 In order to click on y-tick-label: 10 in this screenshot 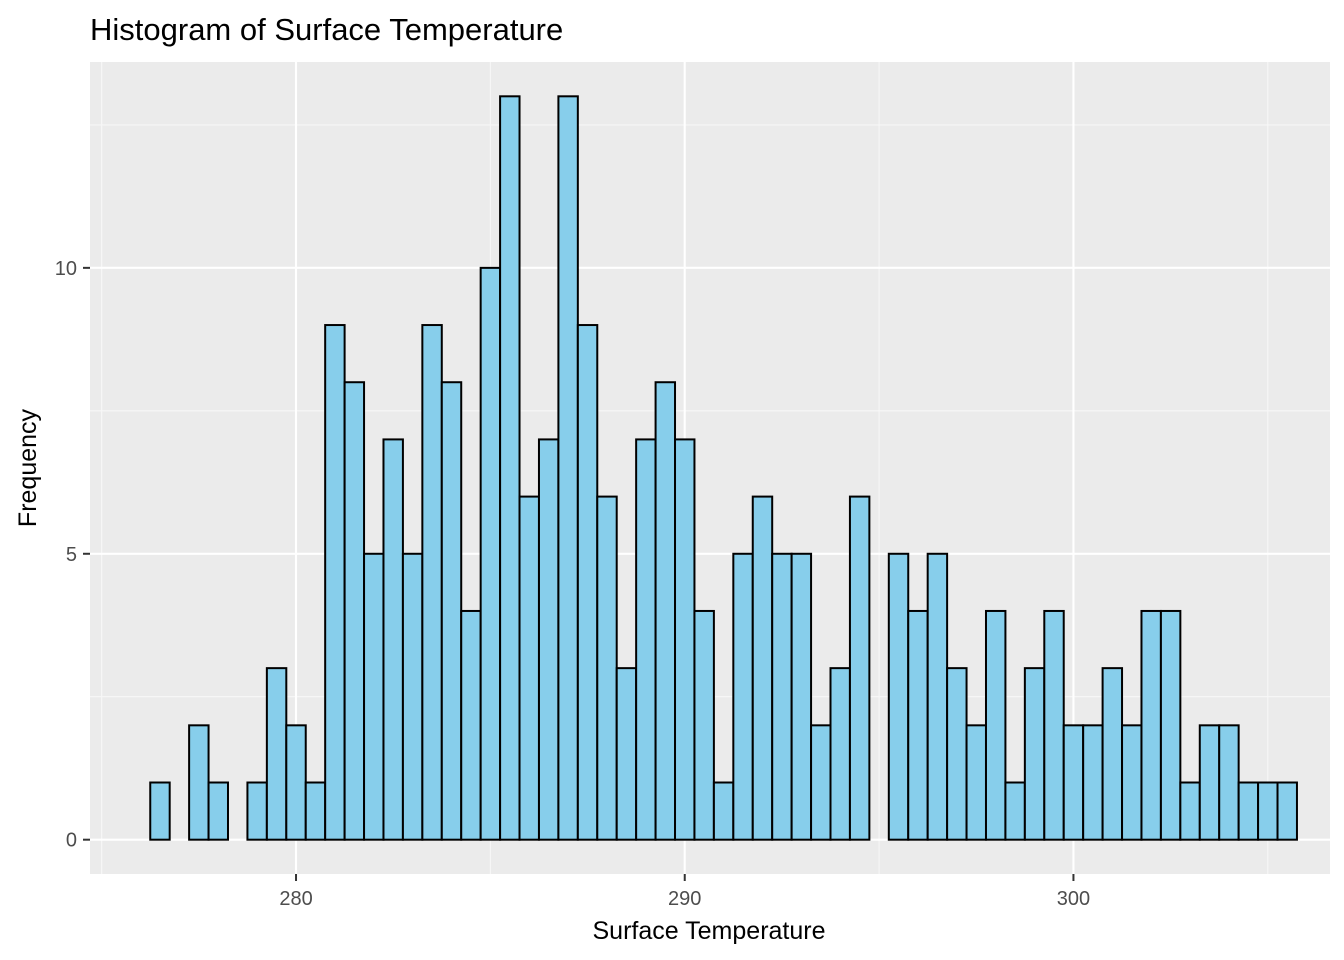, I will do `click(66, 269)`.